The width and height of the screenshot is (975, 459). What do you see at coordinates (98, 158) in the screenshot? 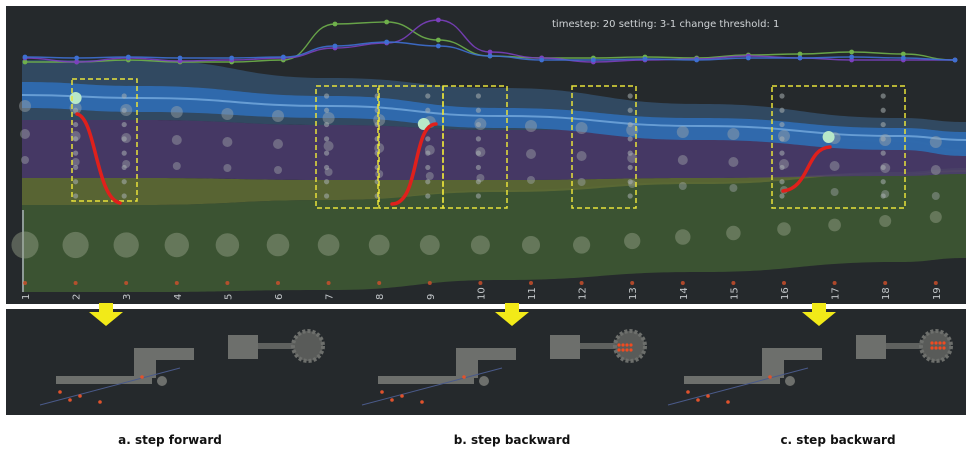
I see `jump-curve-forward` at bounding box center [98, 158].